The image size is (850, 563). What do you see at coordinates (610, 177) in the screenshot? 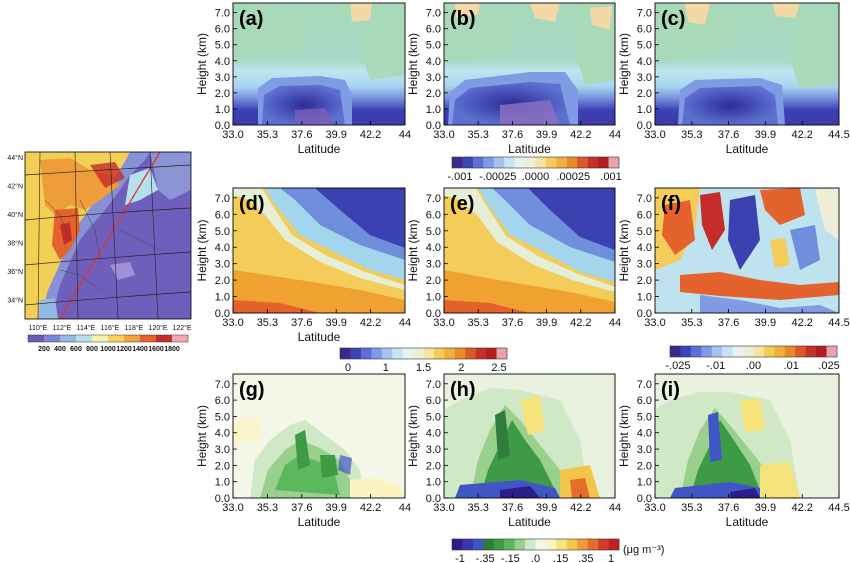
I see `colorbar-label: .001` at bounding box center [610, 177].